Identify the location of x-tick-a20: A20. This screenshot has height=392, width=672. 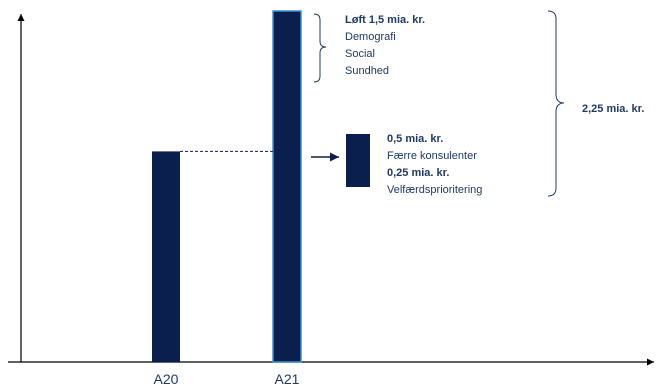
(166, 379).